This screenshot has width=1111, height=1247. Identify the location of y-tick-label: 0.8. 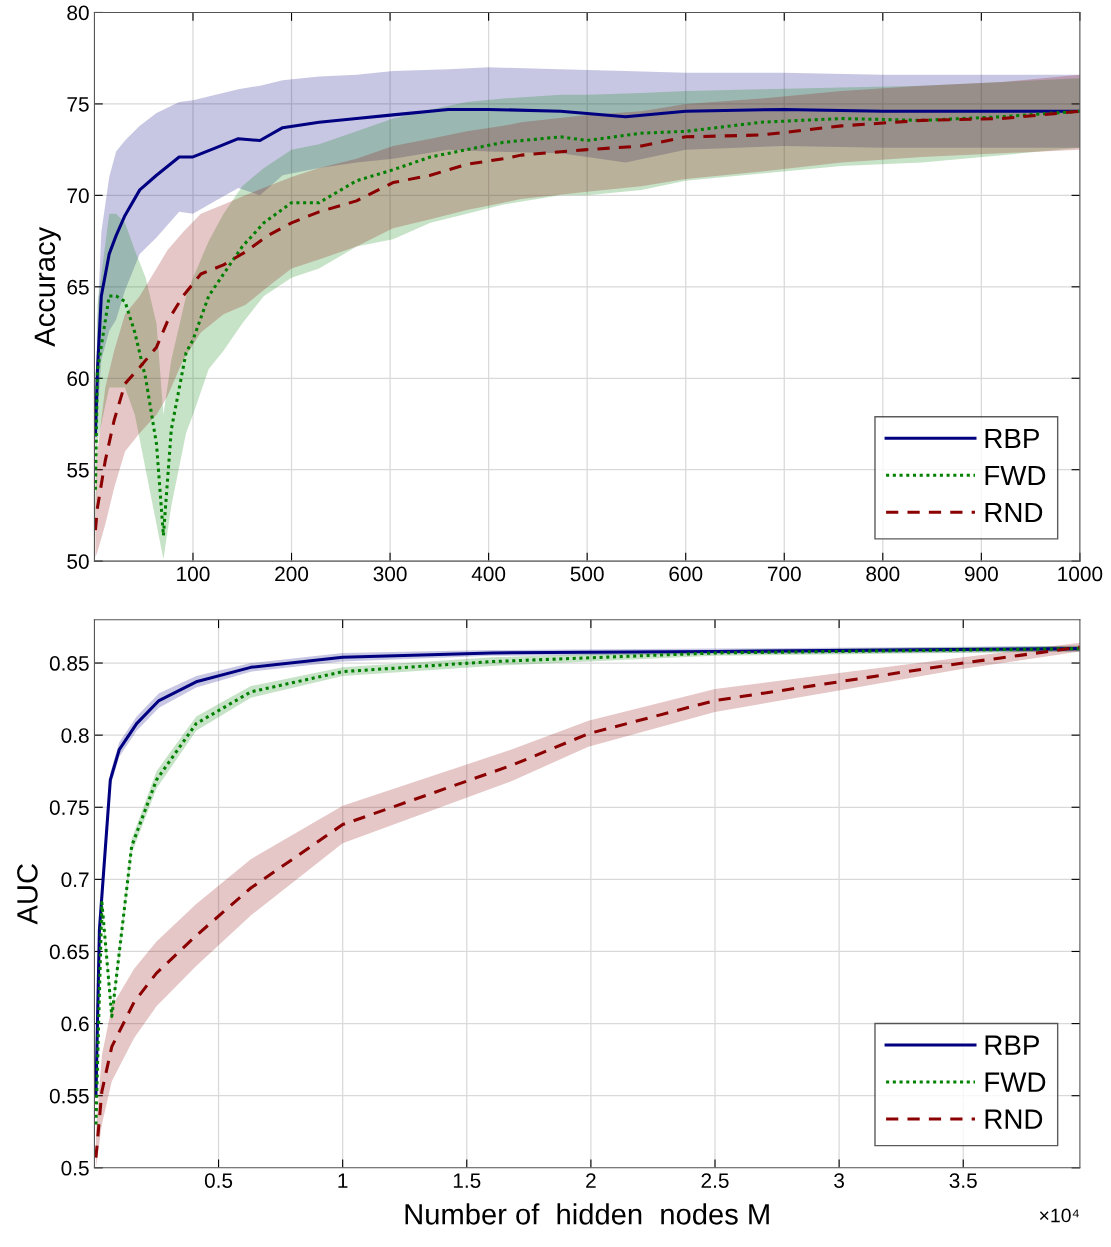
(75, 735).